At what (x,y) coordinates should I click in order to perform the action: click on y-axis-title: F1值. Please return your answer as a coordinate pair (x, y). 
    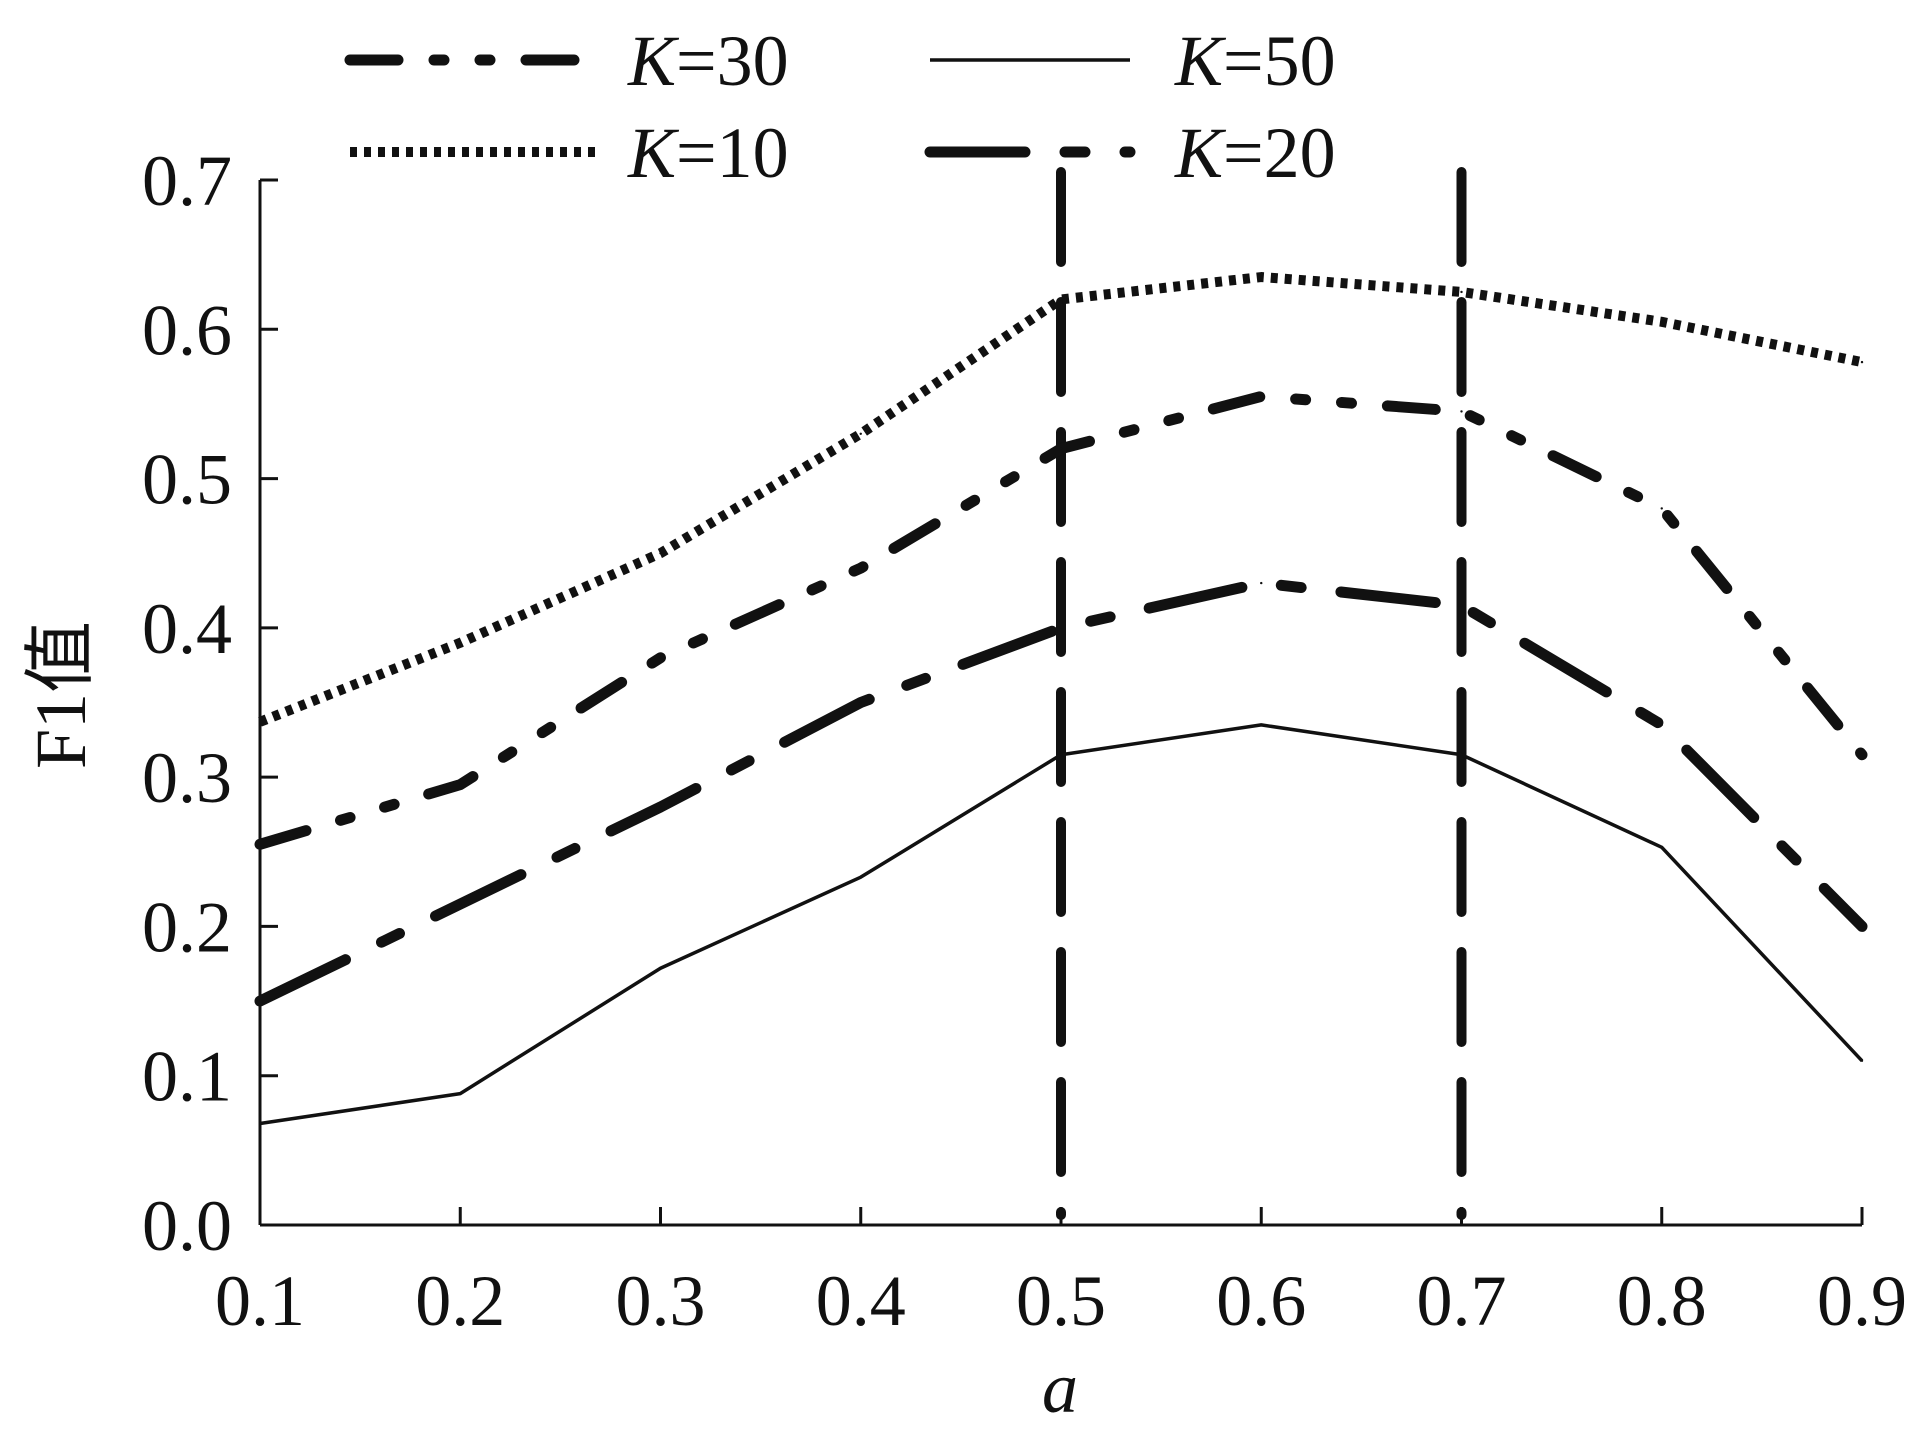
    Looking at the image, I should click on (61, 695).